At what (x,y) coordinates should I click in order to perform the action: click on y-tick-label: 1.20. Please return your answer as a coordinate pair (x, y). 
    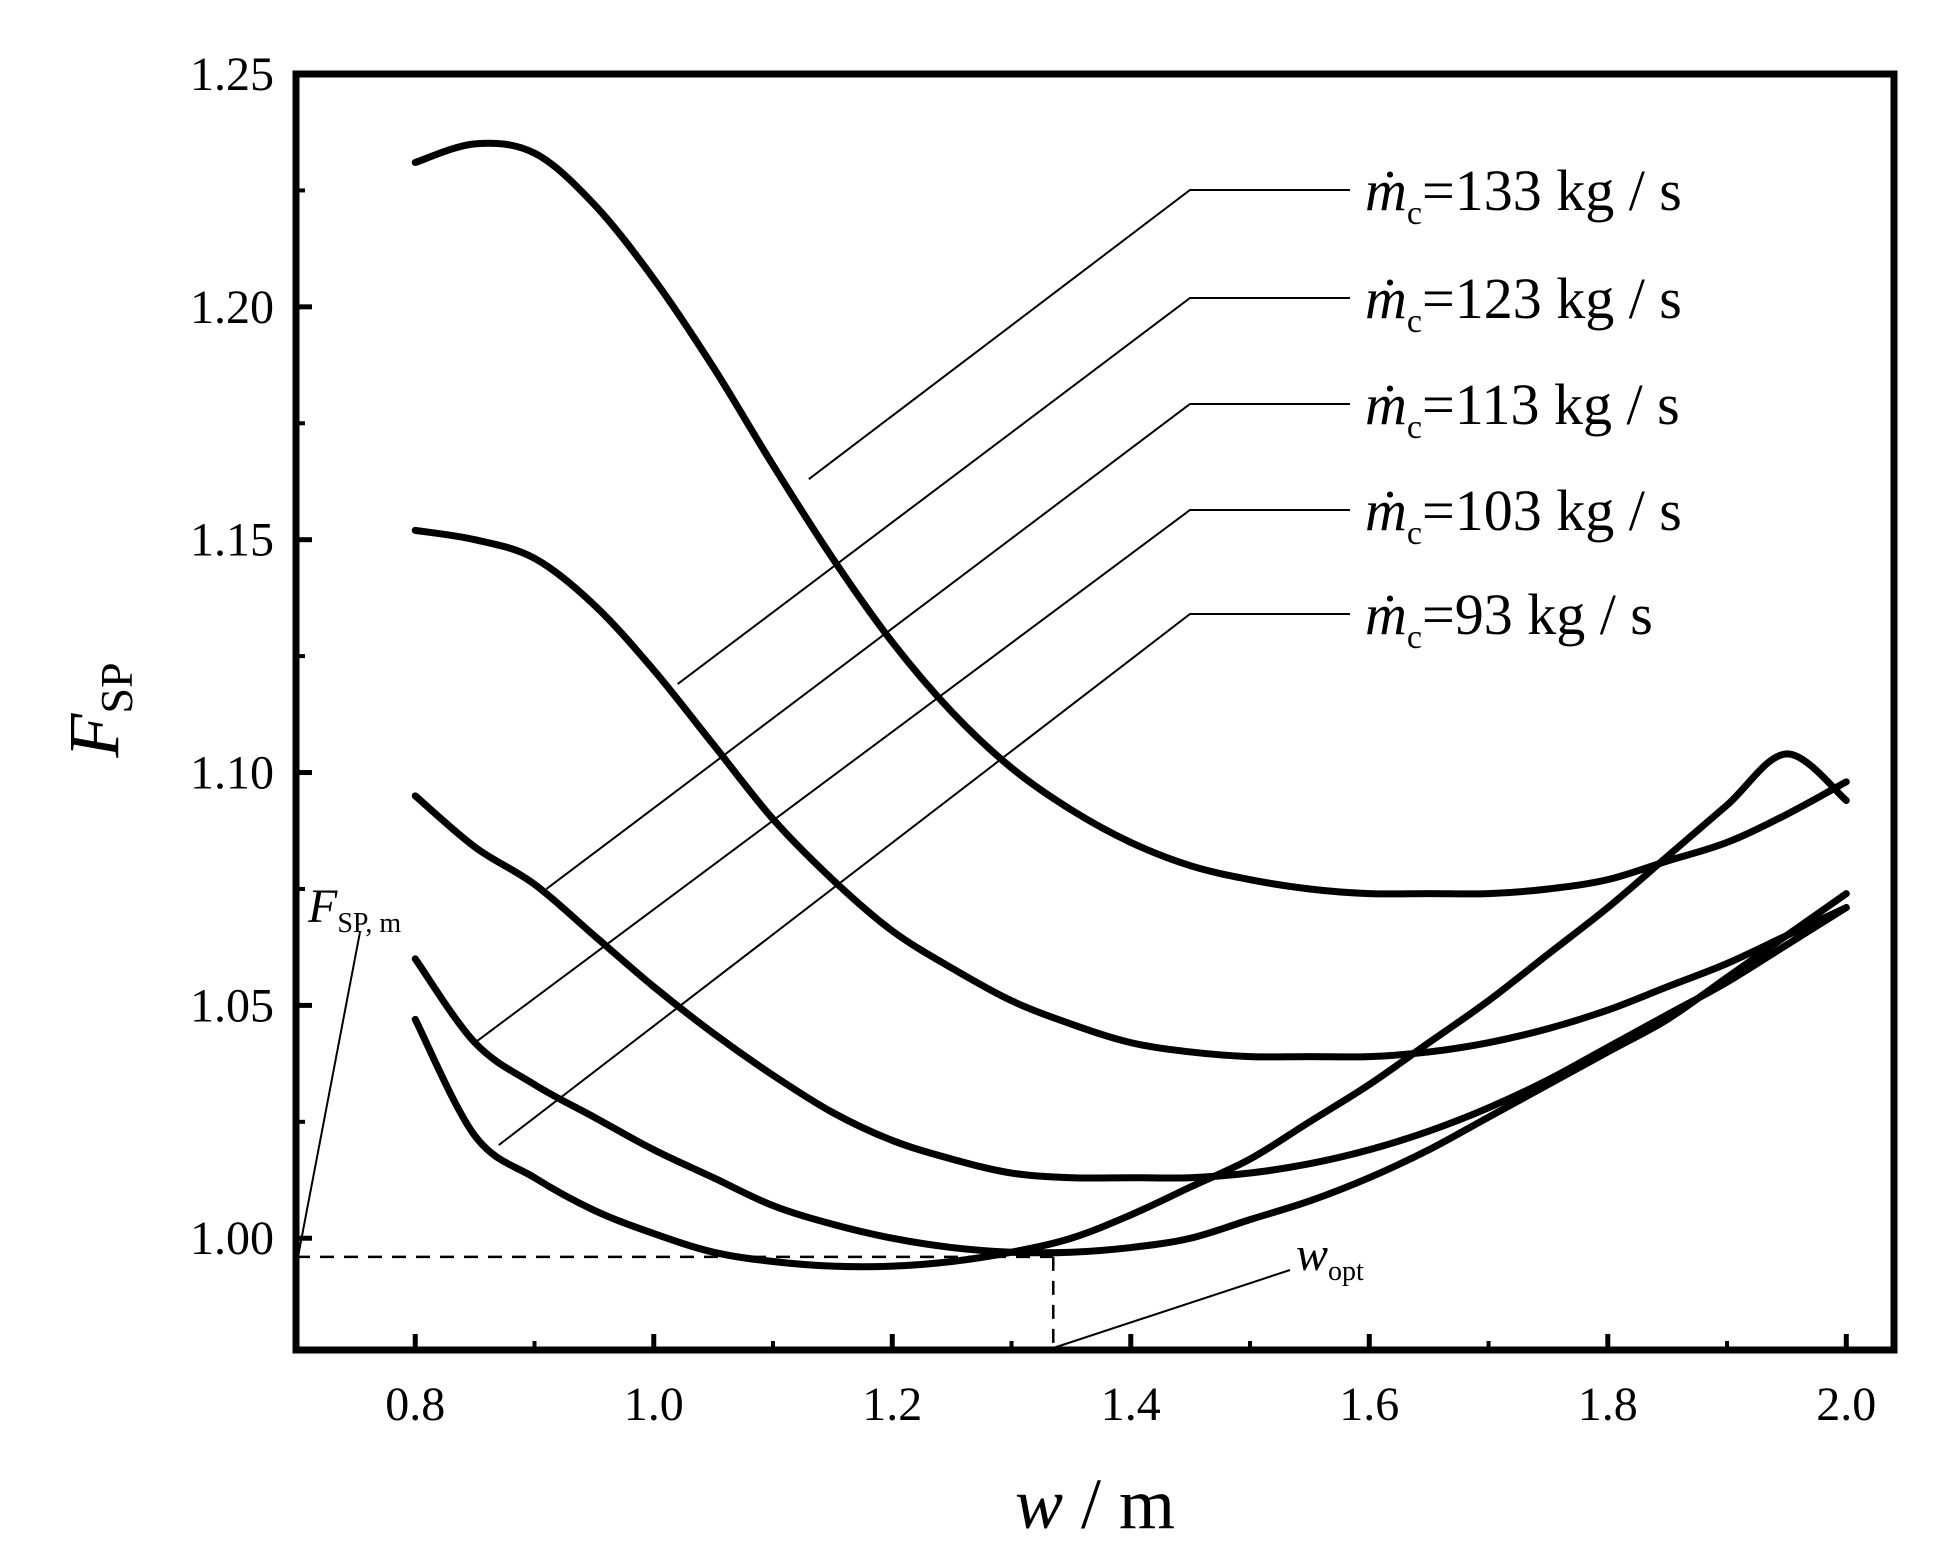
    Looking at the image, I should click on (232, 307).